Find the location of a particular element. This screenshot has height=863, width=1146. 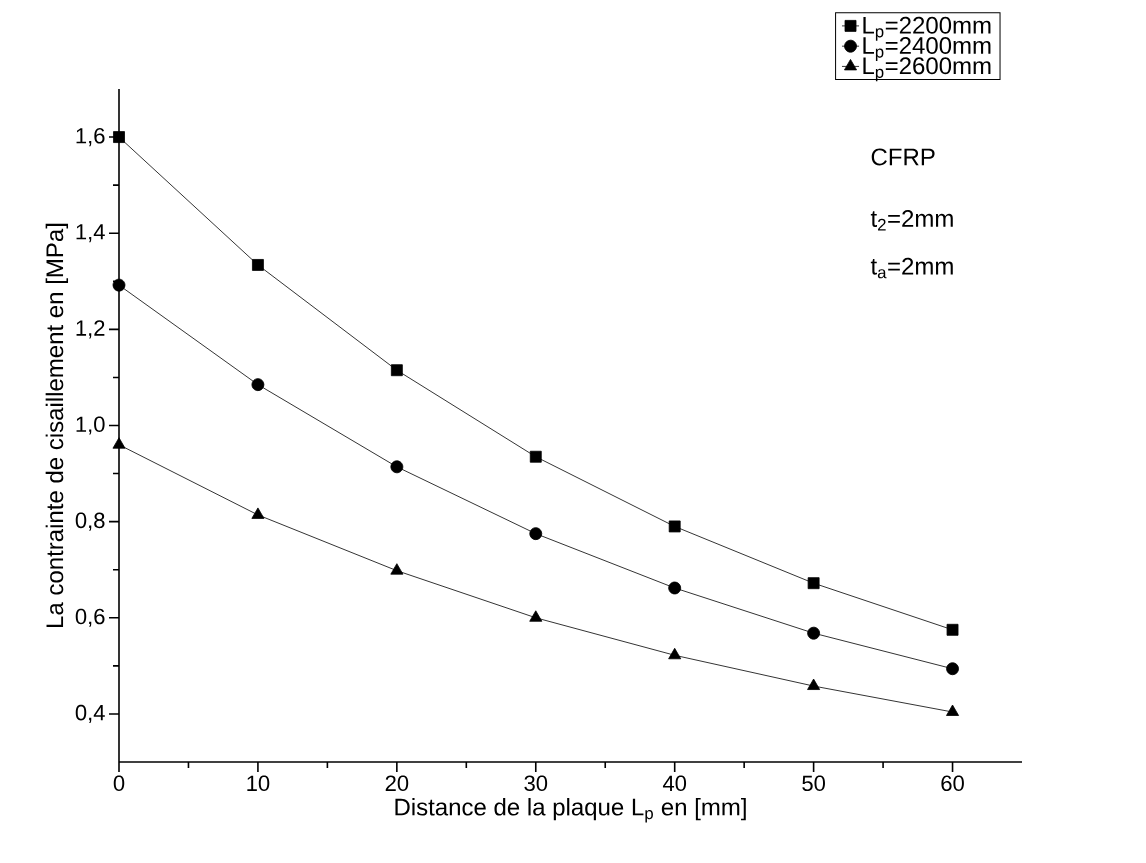

y-tick-label: 0,4 is located at coordinates (90, 714).